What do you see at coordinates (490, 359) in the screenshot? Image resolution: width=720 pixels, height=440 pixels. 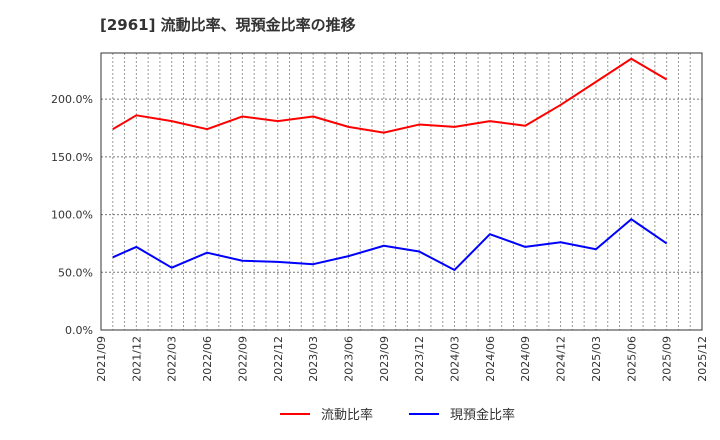 I see `x-tick-label: 2024/06` at bounding box center [490, 359].